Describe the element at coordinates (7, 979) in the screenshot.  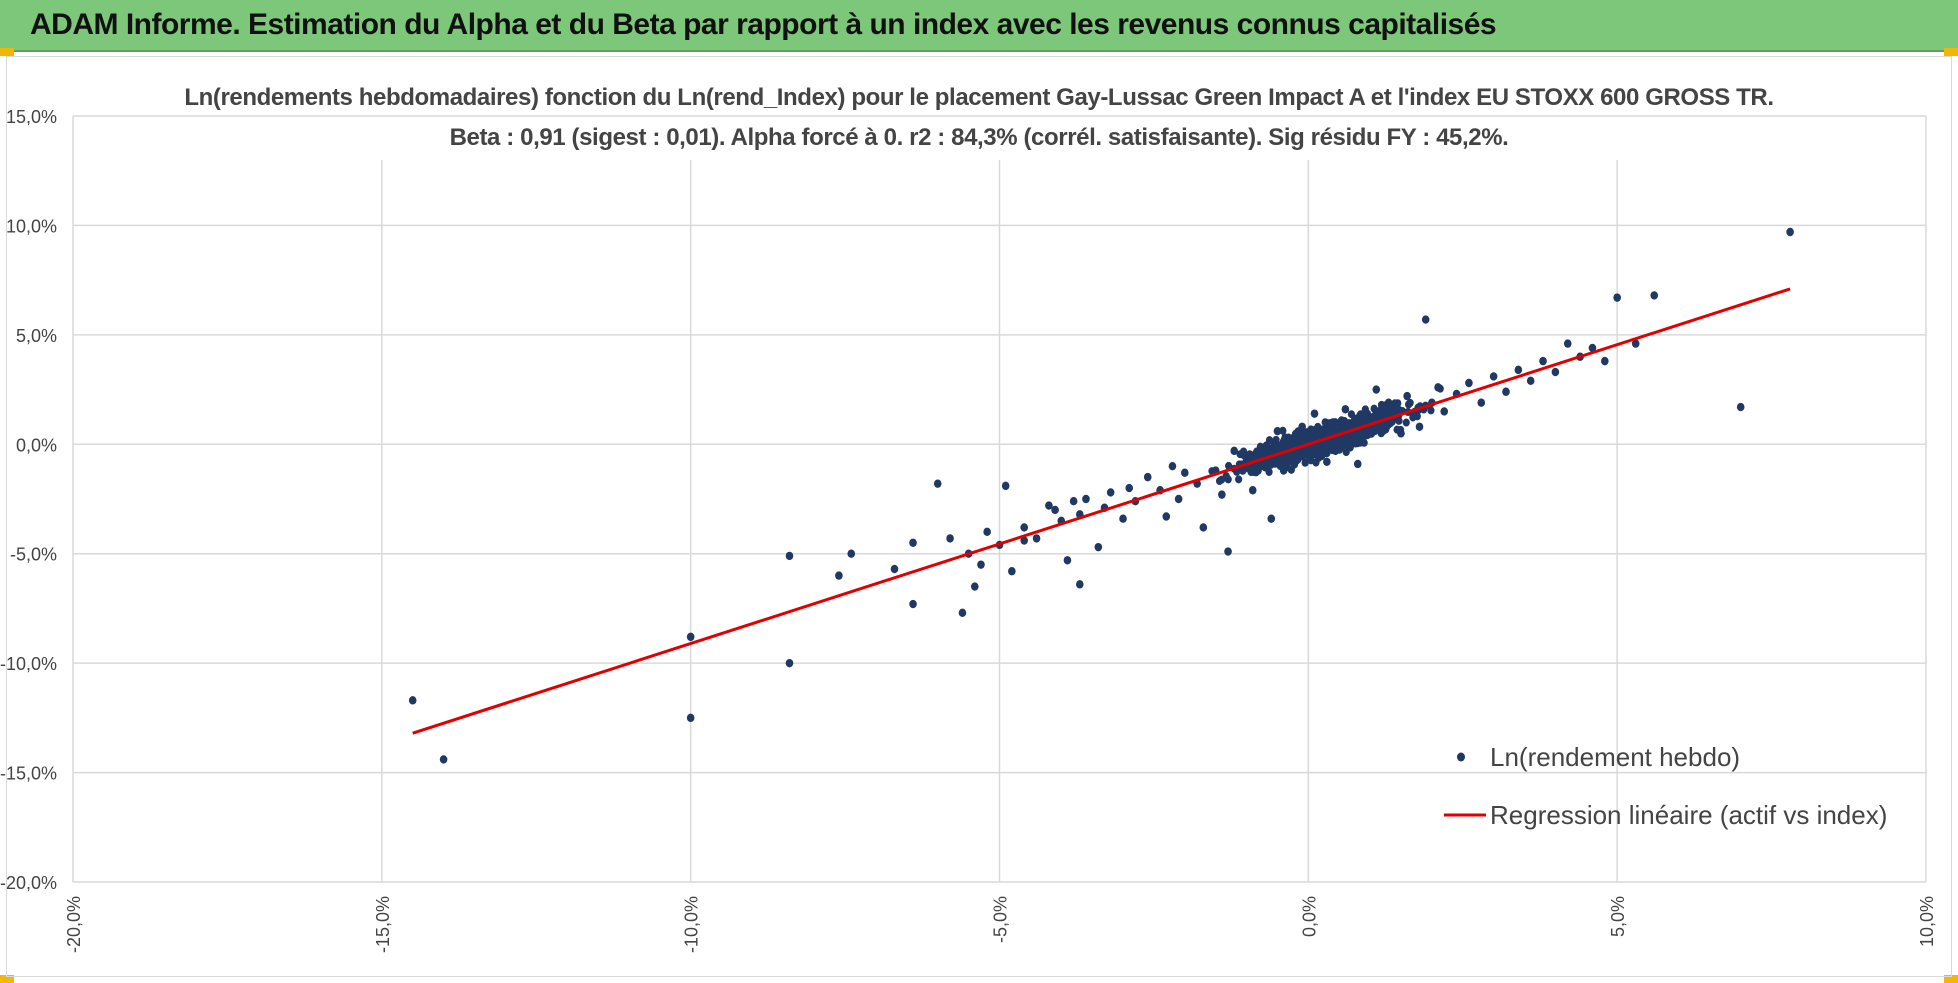
I see `corner-accent-bottom-left` at that location.